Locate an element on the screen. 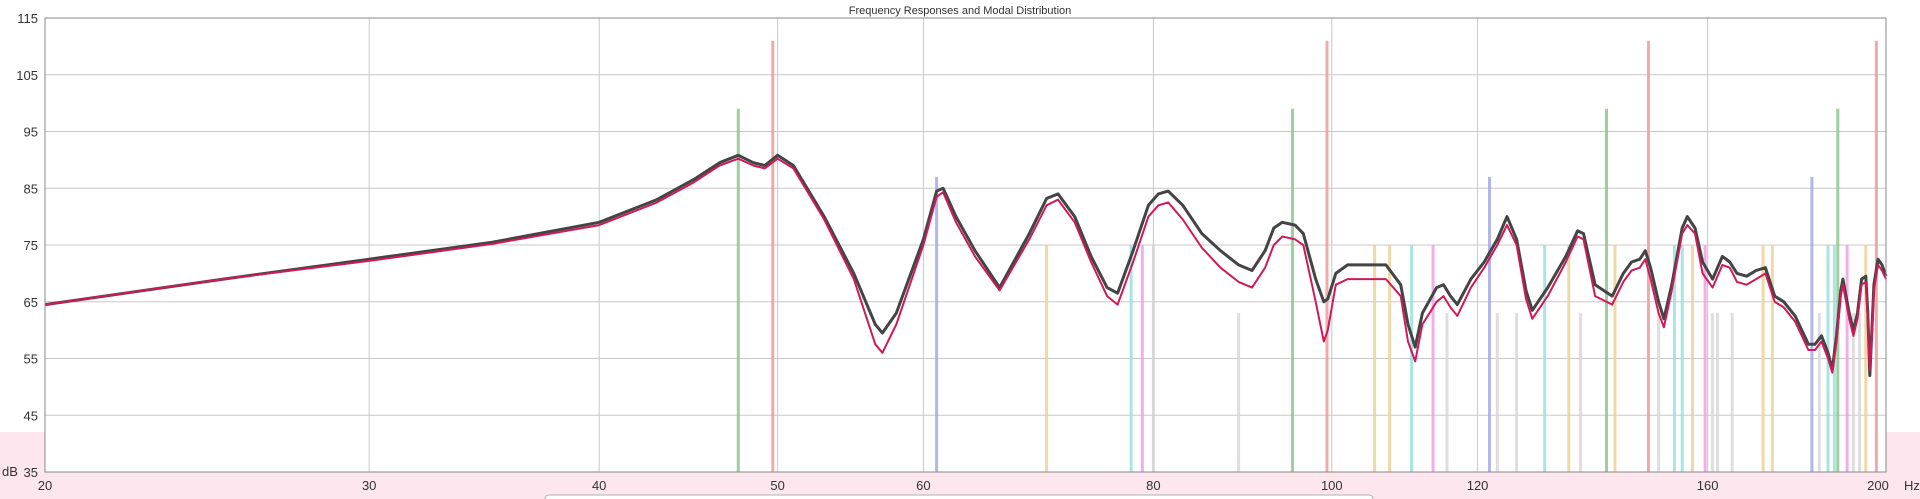  x-tick-label: 50 is located at coordinates (777, 485).